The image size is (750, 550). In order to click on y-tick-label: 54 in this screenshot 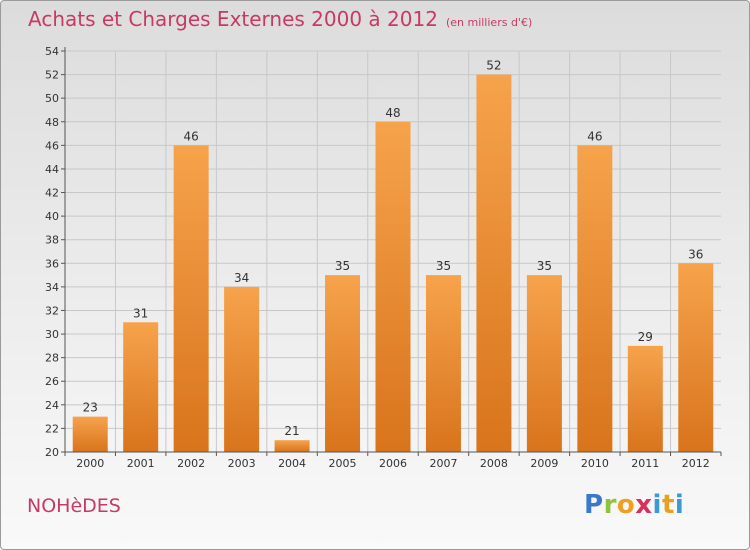, I will do `click(52, 51)`.